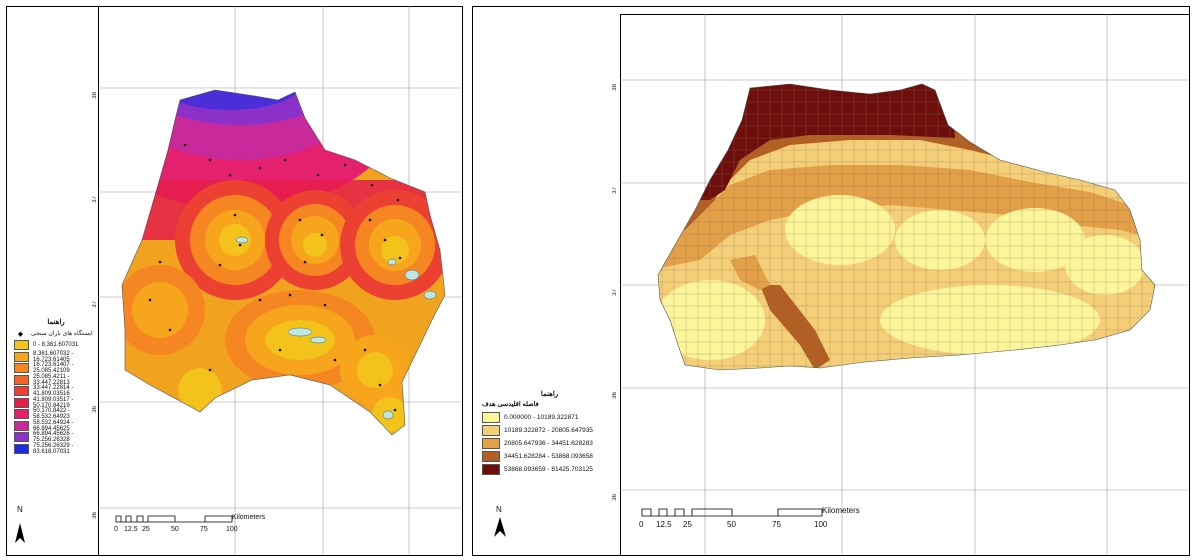 The image size is (1192, 560). I want to click on left-north-label: N, so click(20, 509).